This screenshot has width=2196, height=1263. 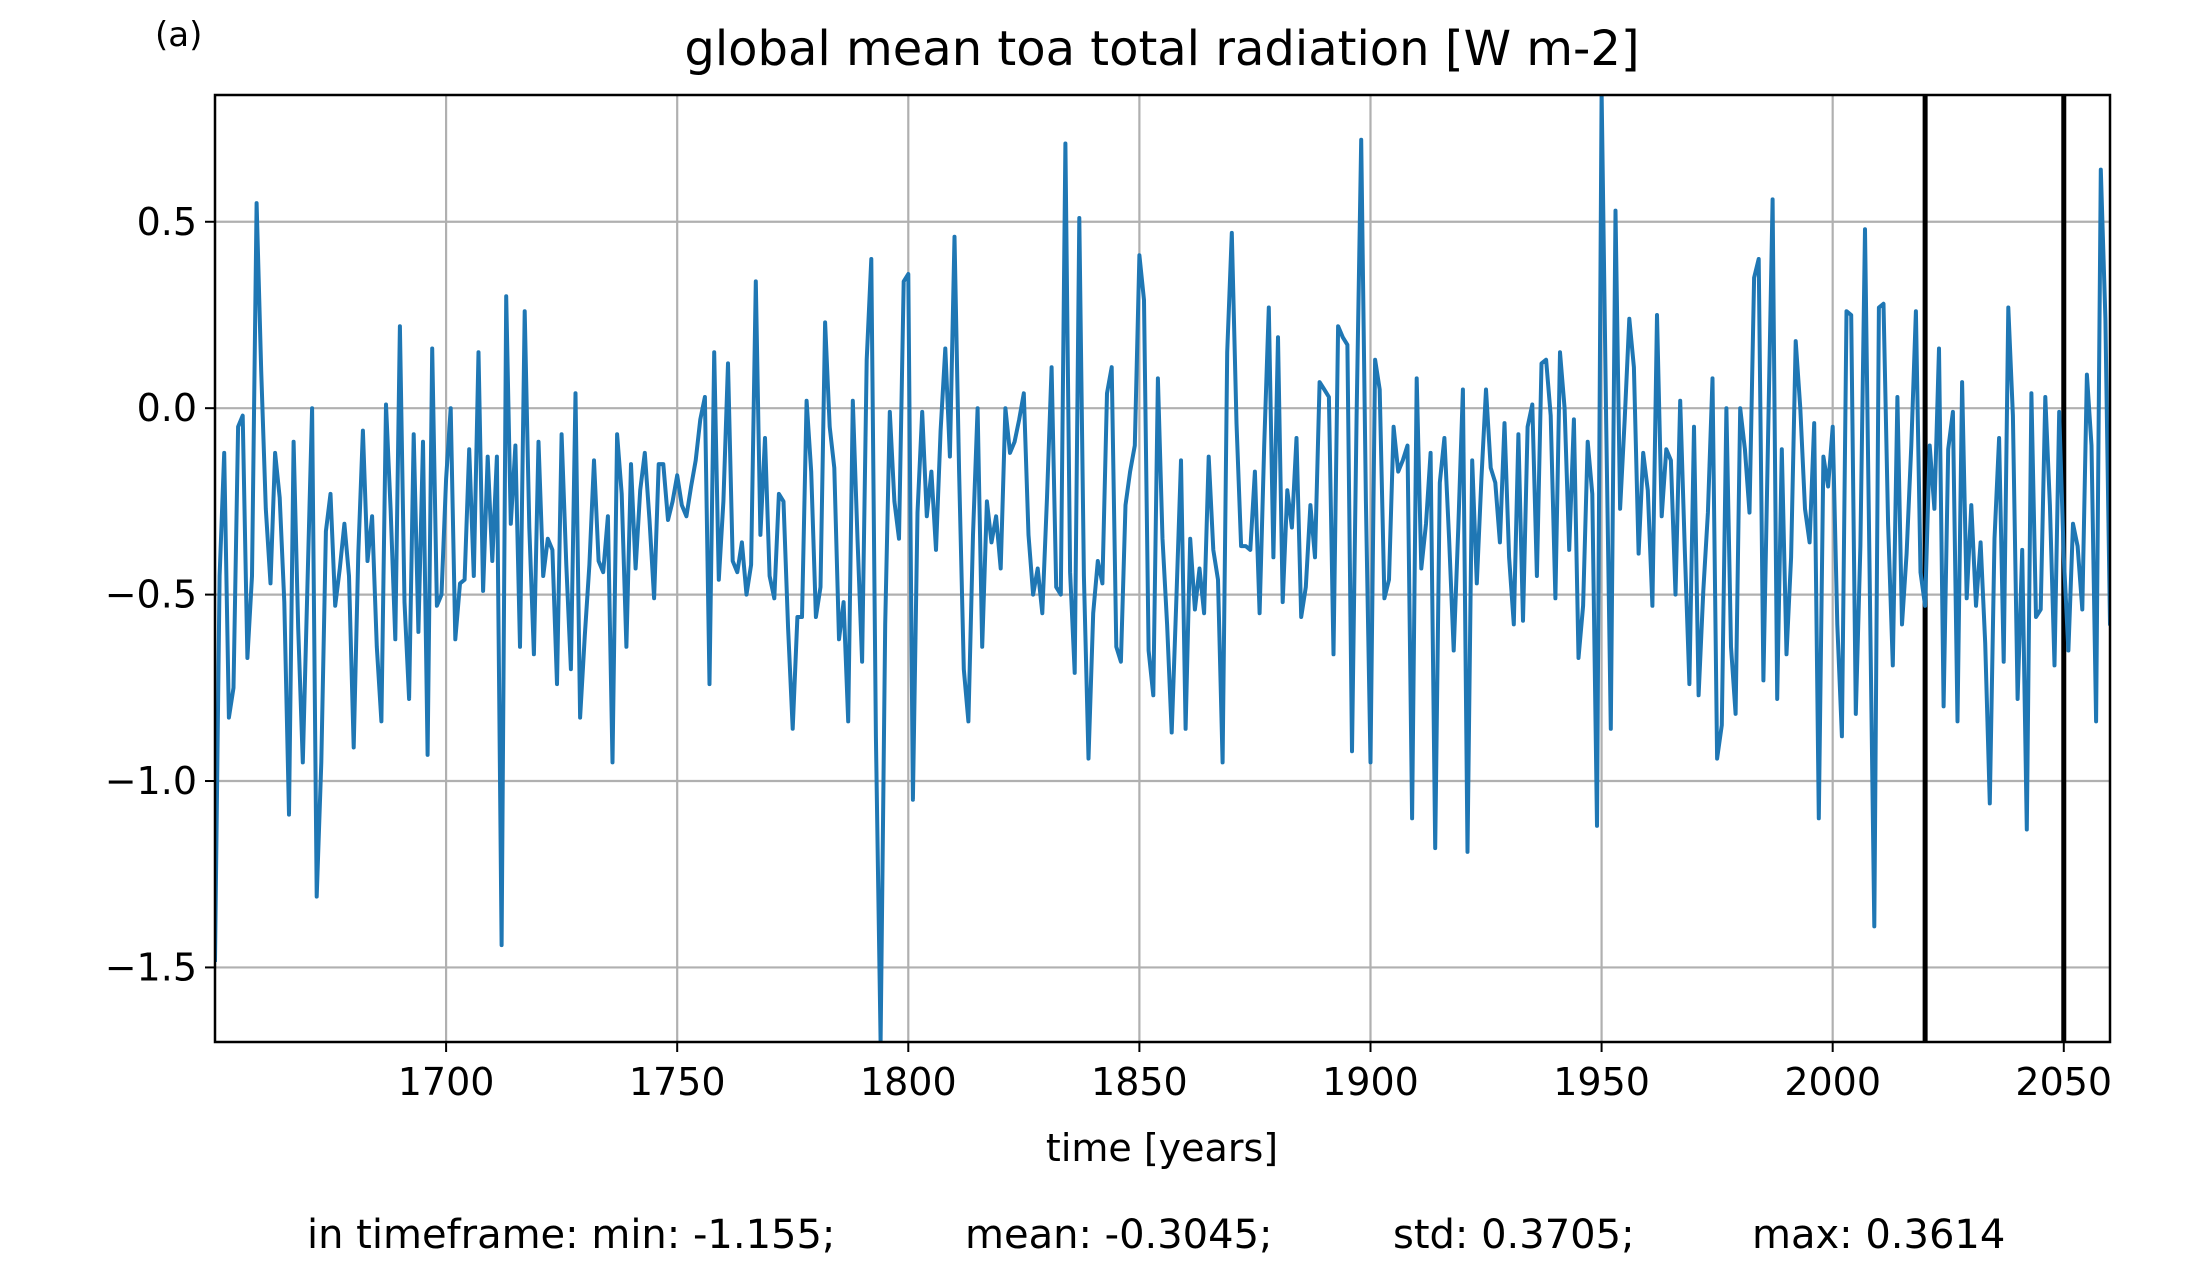 I want to click on stats-std: std: 0.3705;, so click(x=1514, y=1235).